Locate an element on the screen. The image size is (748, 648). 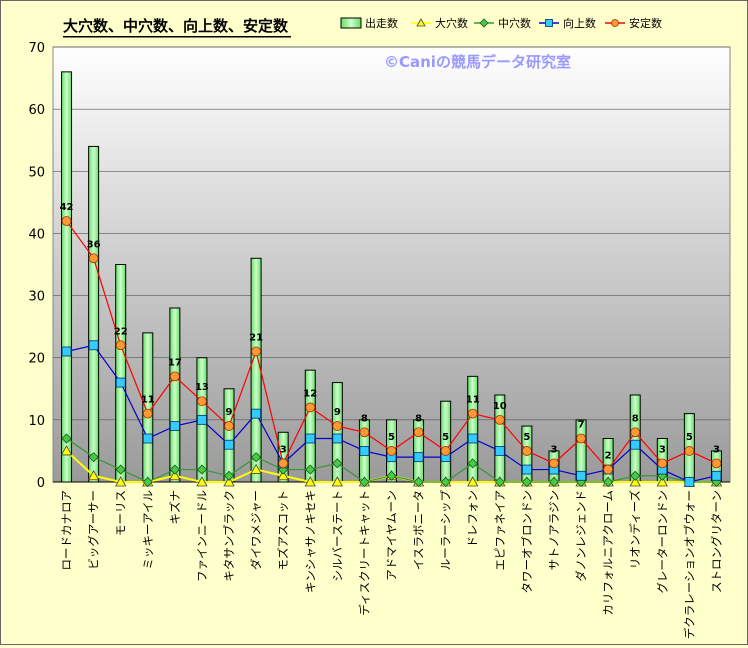
y-tick-label: 50 is located at coordinates (36, 172).